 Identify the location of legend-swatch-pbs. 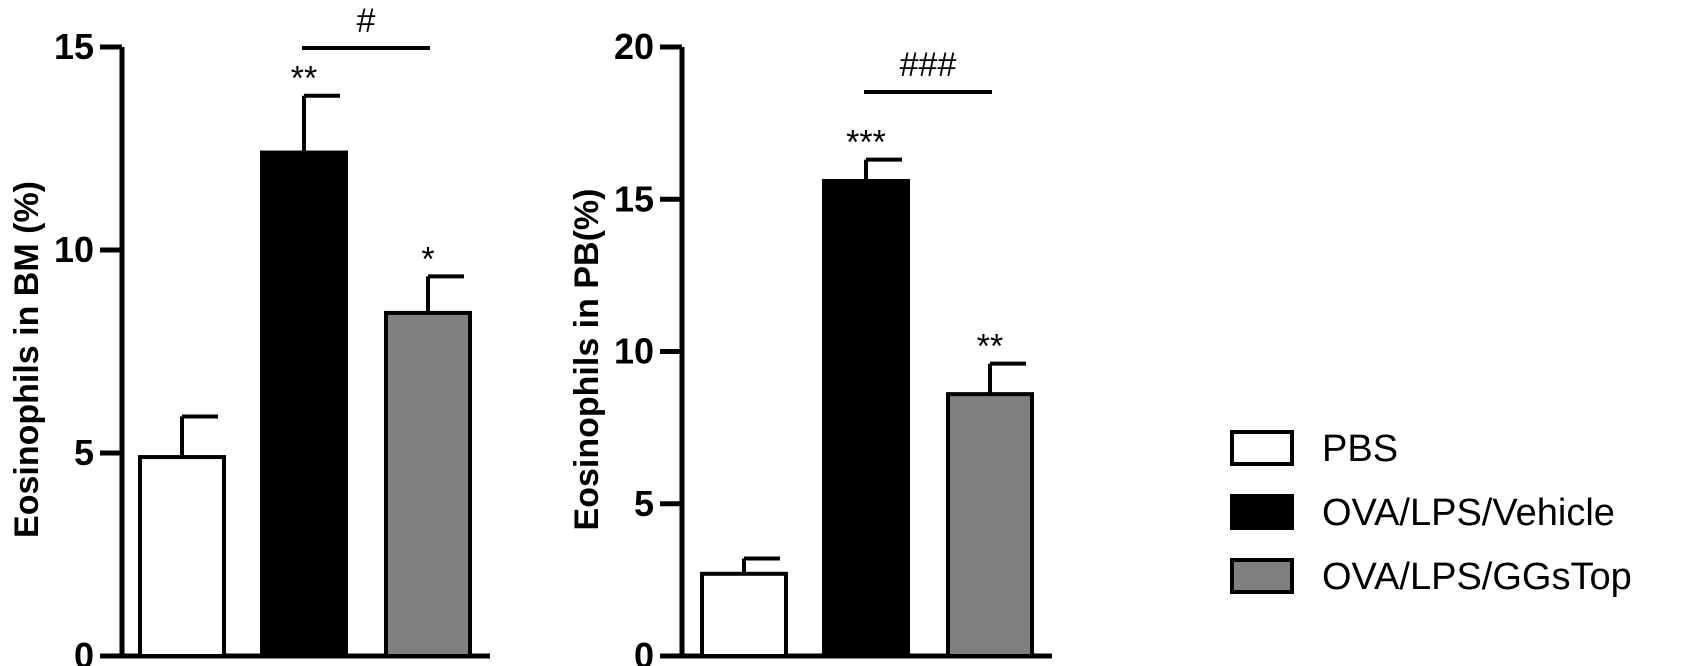
(1262, 448).